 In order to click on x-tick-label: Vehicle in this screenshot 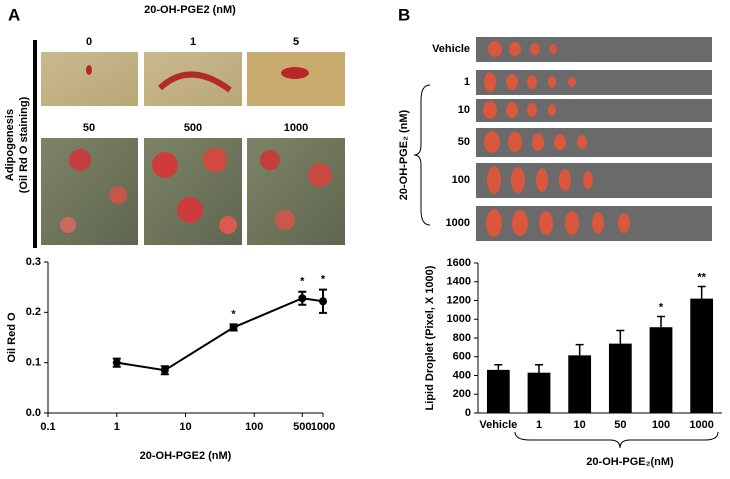, I will do `click(498, 425)`.